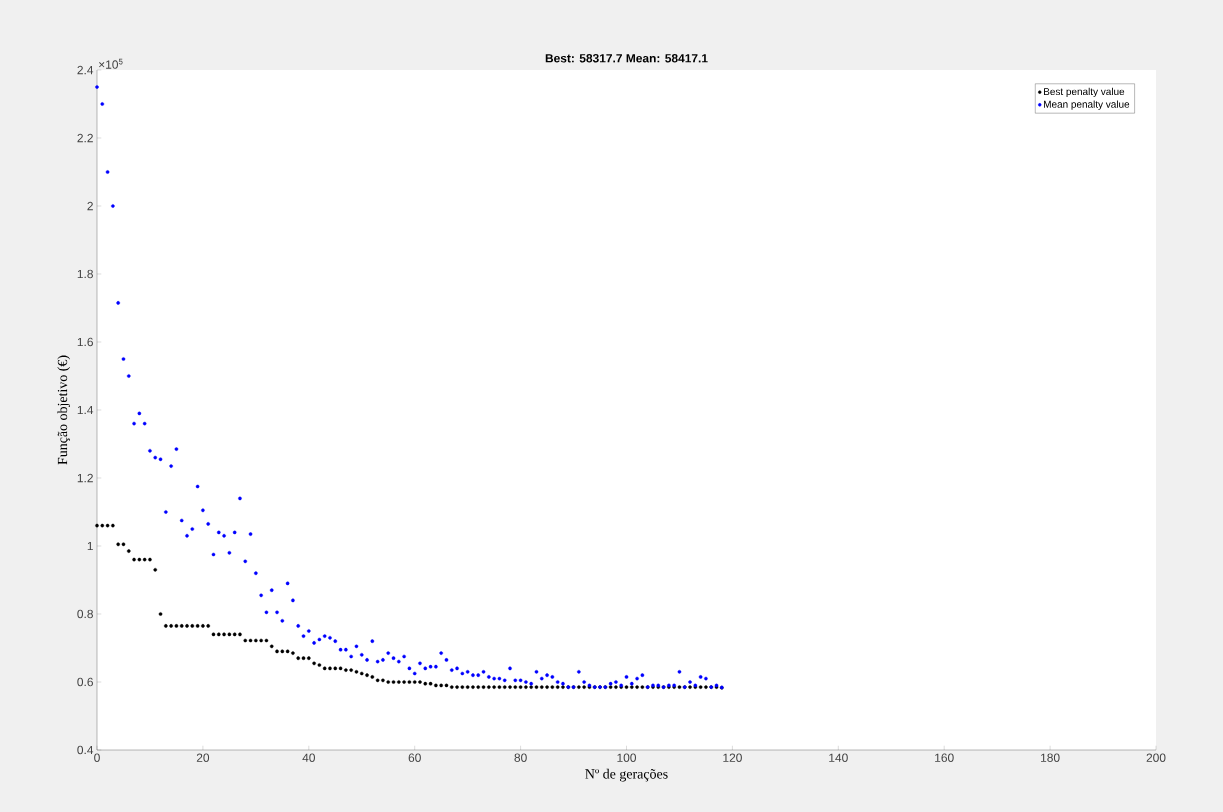  What do you see at coordinates (64, 410) in the screenshot?
I see `y-axis-title: Função objetivo (€)` at bounding box center [64, 410].